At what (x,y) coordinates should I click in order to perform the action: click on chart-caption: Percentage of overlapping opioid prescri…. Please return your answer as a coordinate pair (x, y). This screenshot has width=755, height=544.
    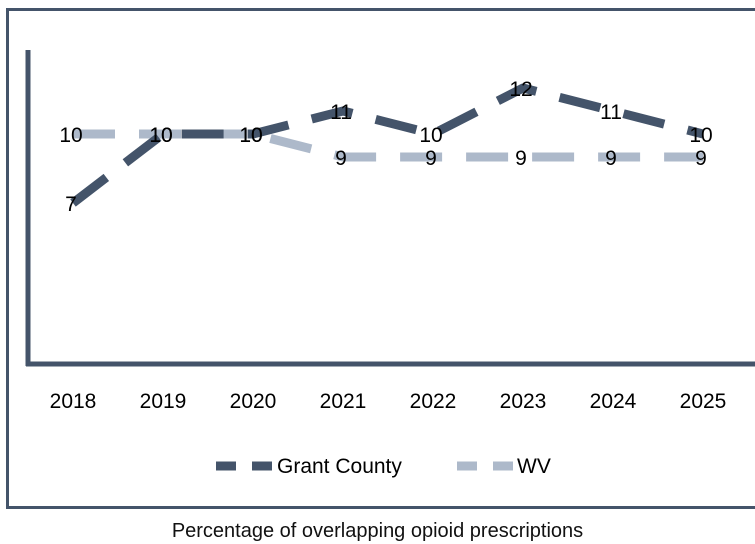
    Looking at the image, I should click on (377, 531).